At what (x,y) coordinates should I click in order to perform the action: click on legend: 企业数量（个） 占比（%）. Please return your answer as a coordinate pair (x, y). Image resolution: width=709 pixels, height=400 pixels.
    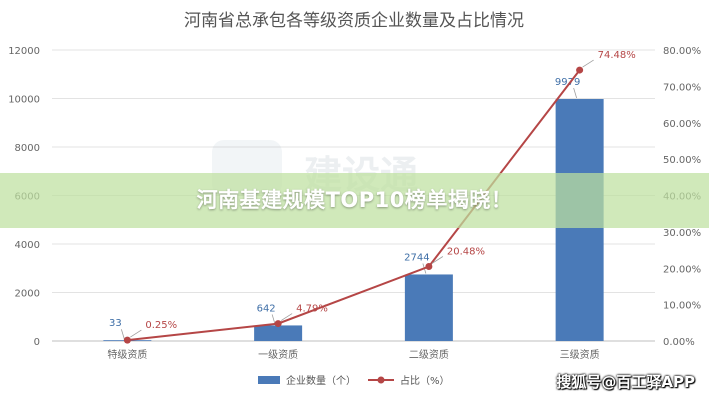
    Looking at the image, I should click on (354, 380).